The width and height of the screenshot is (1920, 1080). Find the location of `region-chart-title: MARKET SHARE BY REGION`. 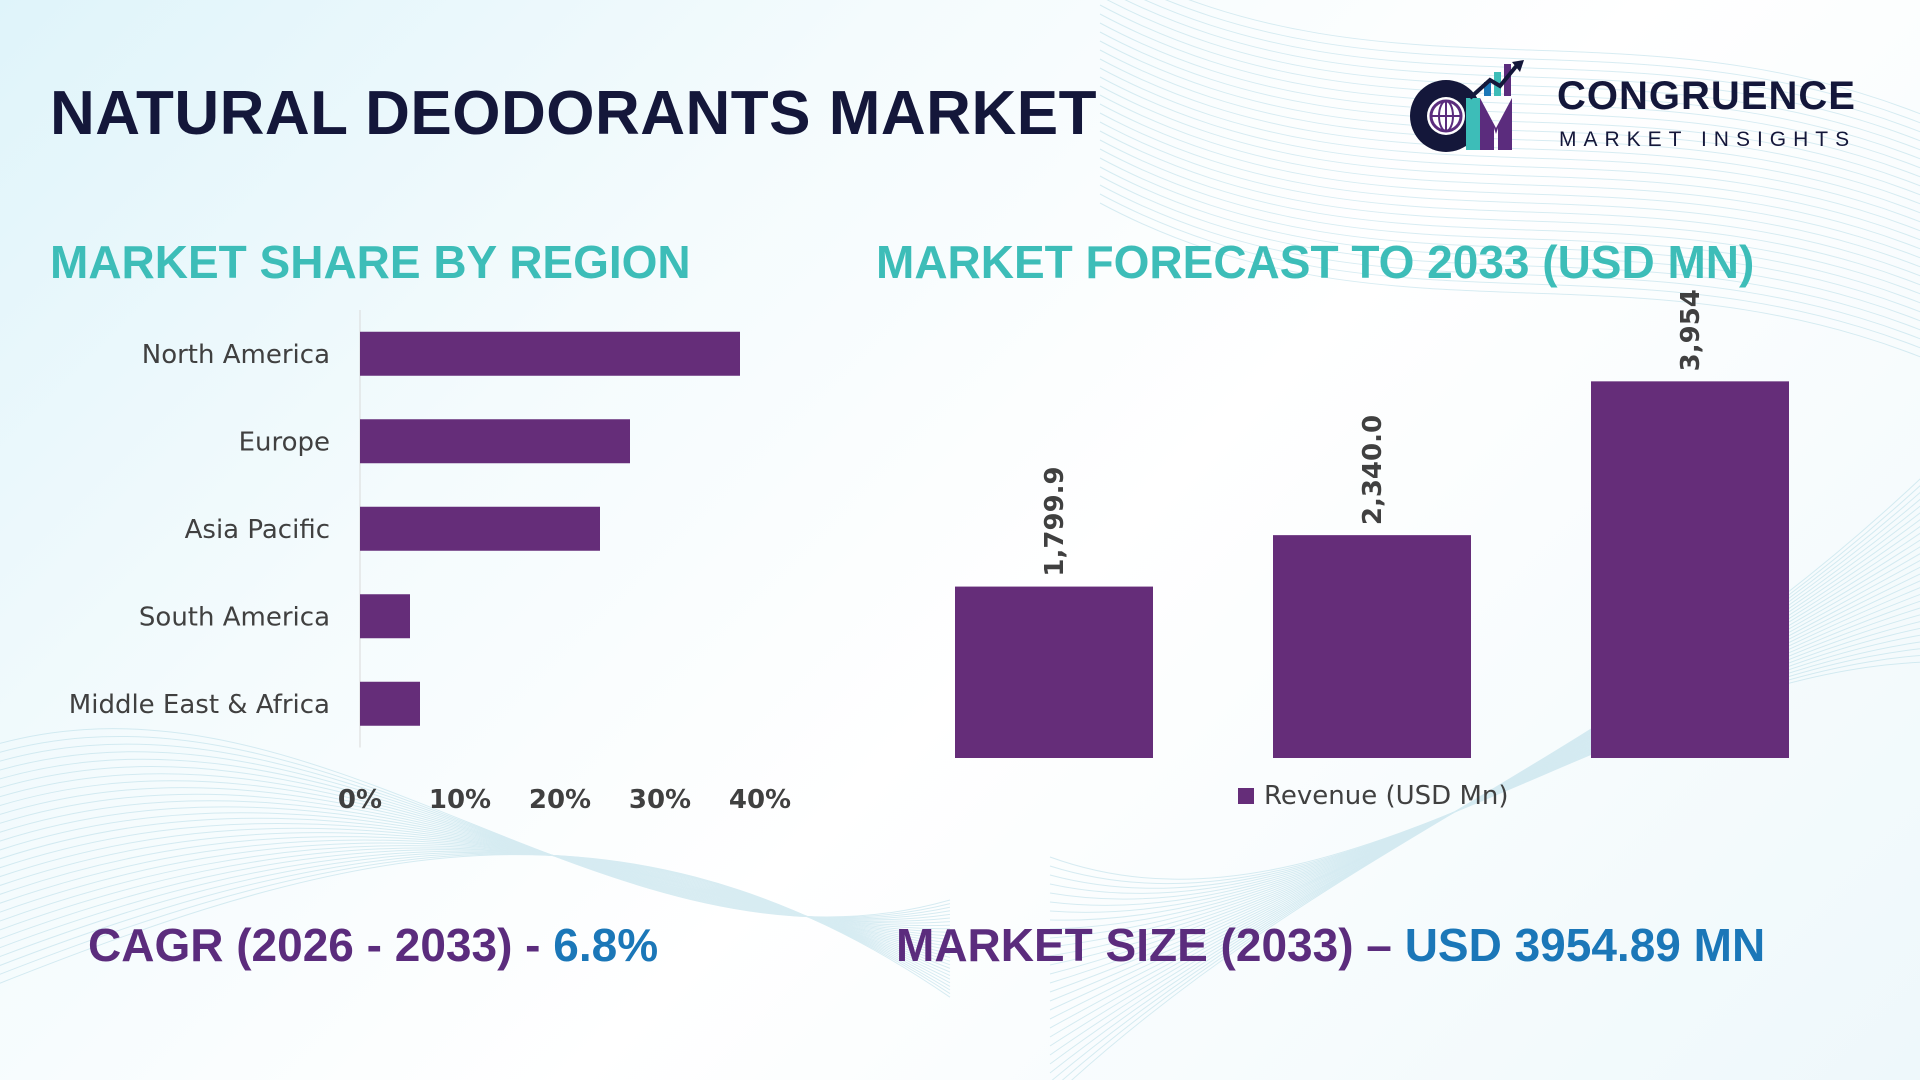

region-chart-title: MARKET SHARE BY REGION is located at coordinates (370, 262).